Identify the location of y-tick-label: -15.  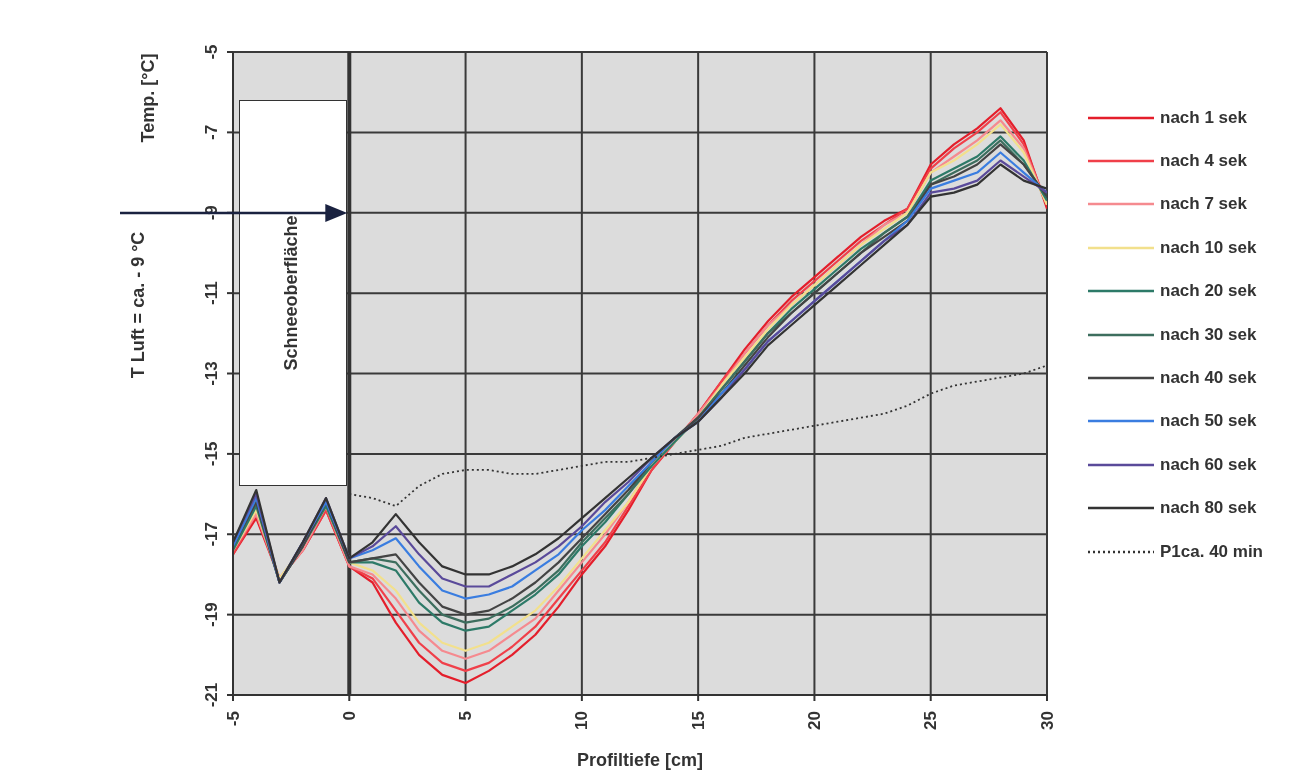
(211, 454).